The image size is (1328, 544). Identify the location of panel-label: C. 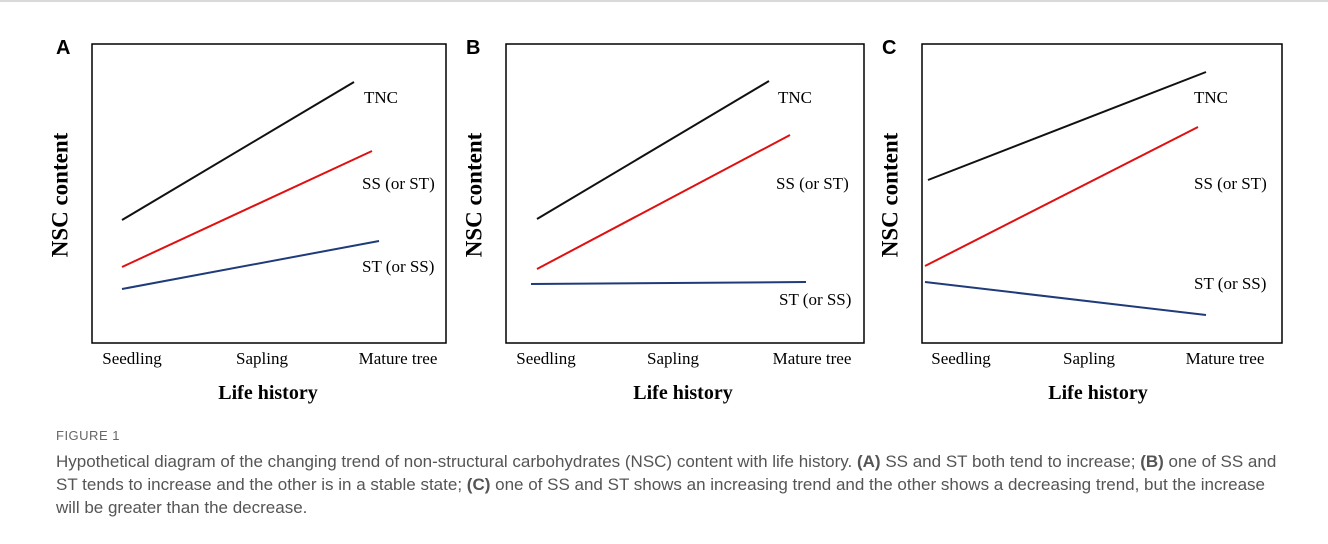
(889, 48).